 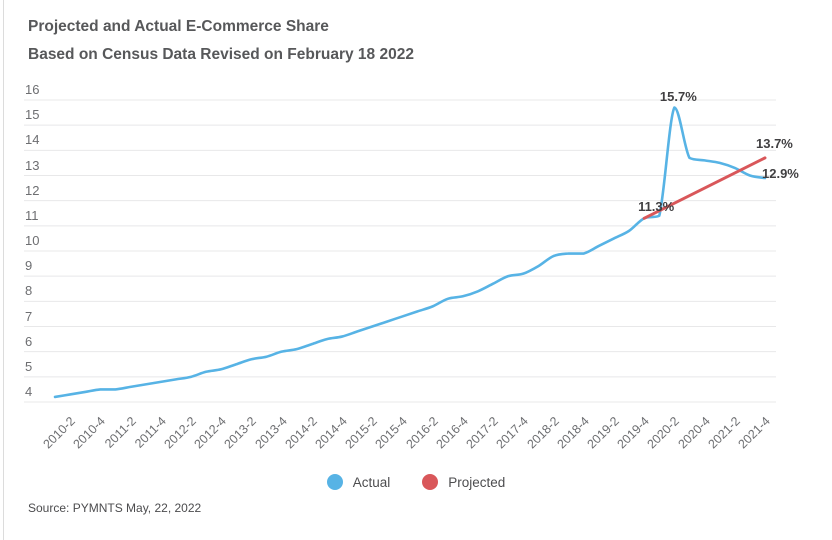 What do you see at coordinates (704, 188) in the screenshot?
I see `projected-line` at bounding box center [704, 188].